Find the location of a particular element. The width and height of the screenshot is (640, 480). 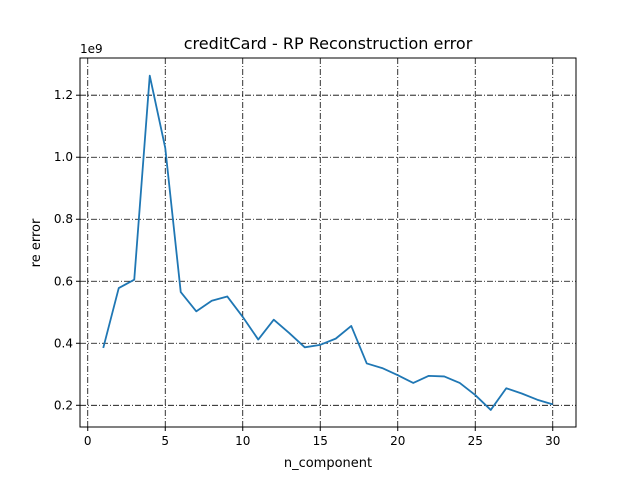

x-tick-label: 0 is located at coordinates (88, 441).